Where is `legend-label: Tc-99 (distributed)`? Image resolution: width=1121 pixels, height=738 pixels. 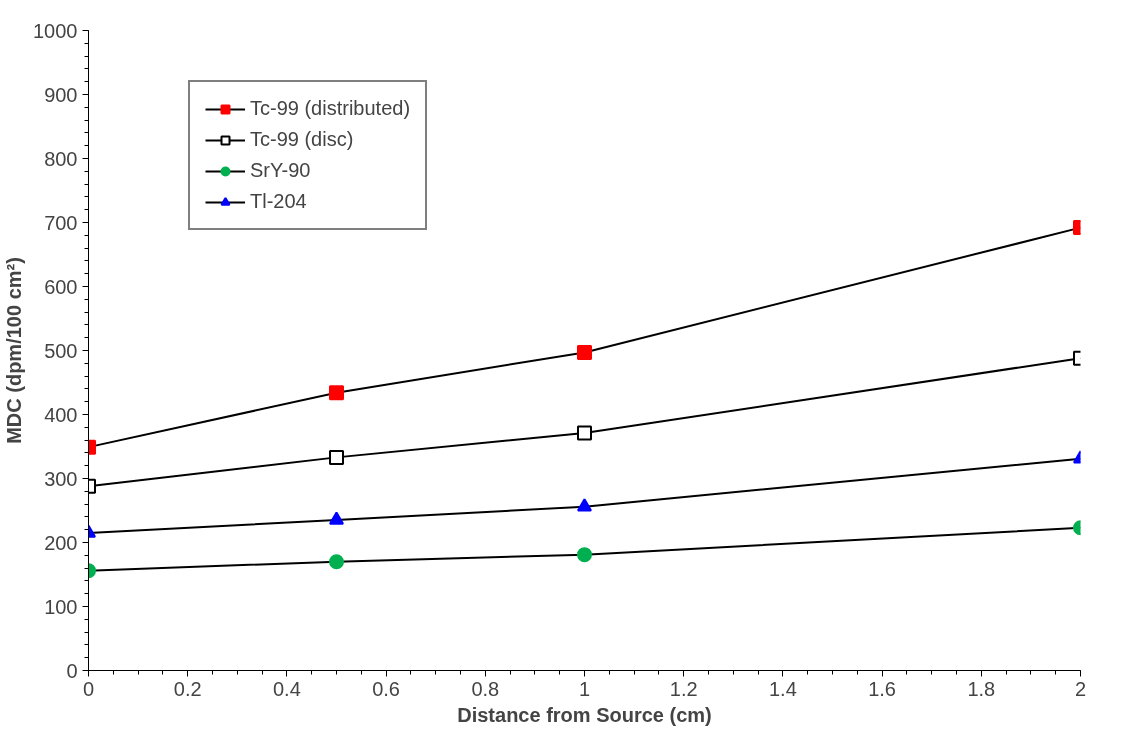 legend-label: Tc-99 (distributed) is located at coordinates (330, 108).